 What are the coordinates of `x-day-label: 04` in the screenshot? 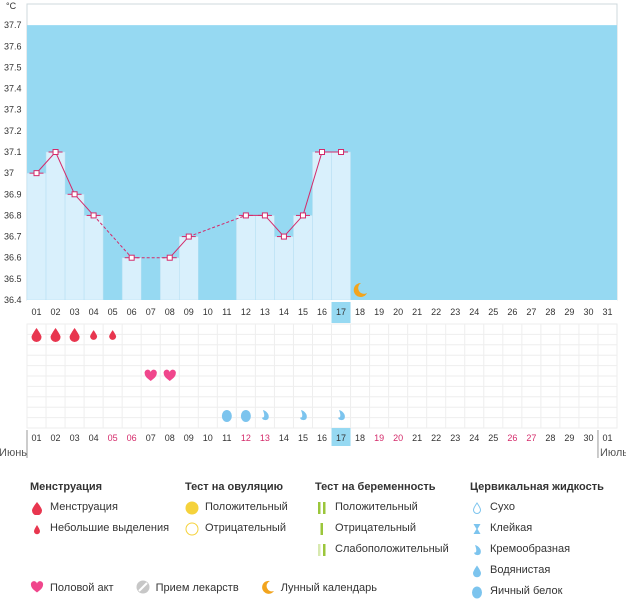 It's located at (94, 312).